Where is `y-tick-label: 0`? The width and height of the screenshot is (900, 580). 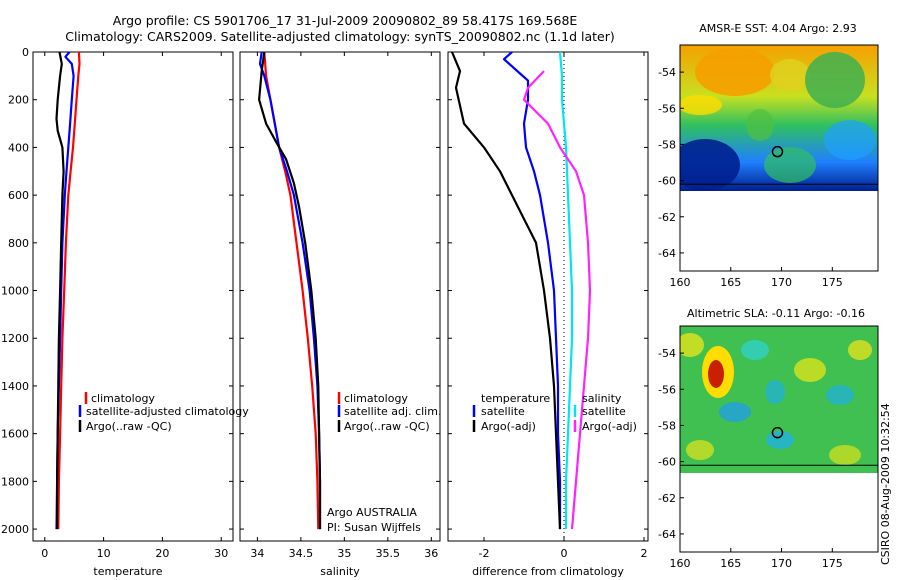
y-tick-label: 0 is located at coordinates (25, 52).